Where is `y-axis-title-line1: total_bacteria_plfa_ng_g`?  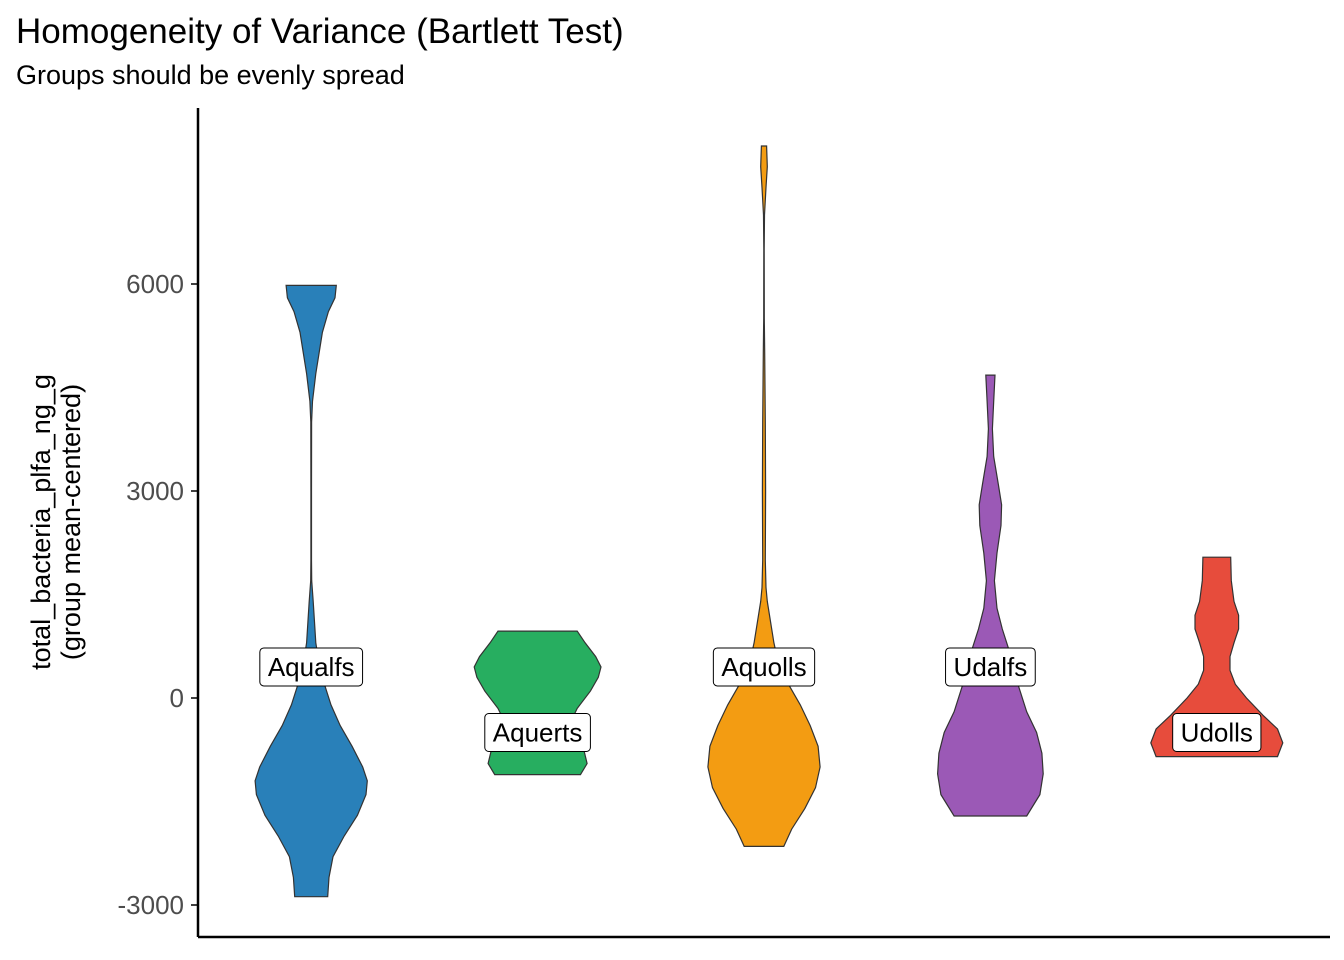 y-axis-title-line1: total_bacteria_plfa_ng_g is located at coordinates (41, 522).